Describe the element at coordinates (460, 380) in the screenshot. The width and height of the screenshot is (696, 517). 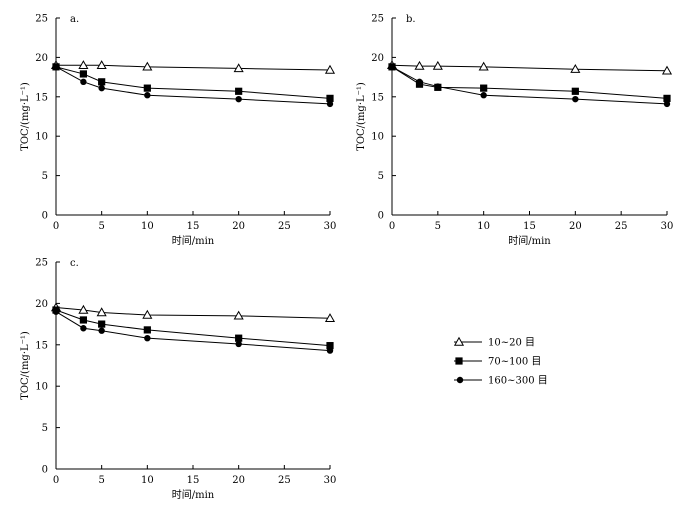
I see `legend-marker-circle` at that location.